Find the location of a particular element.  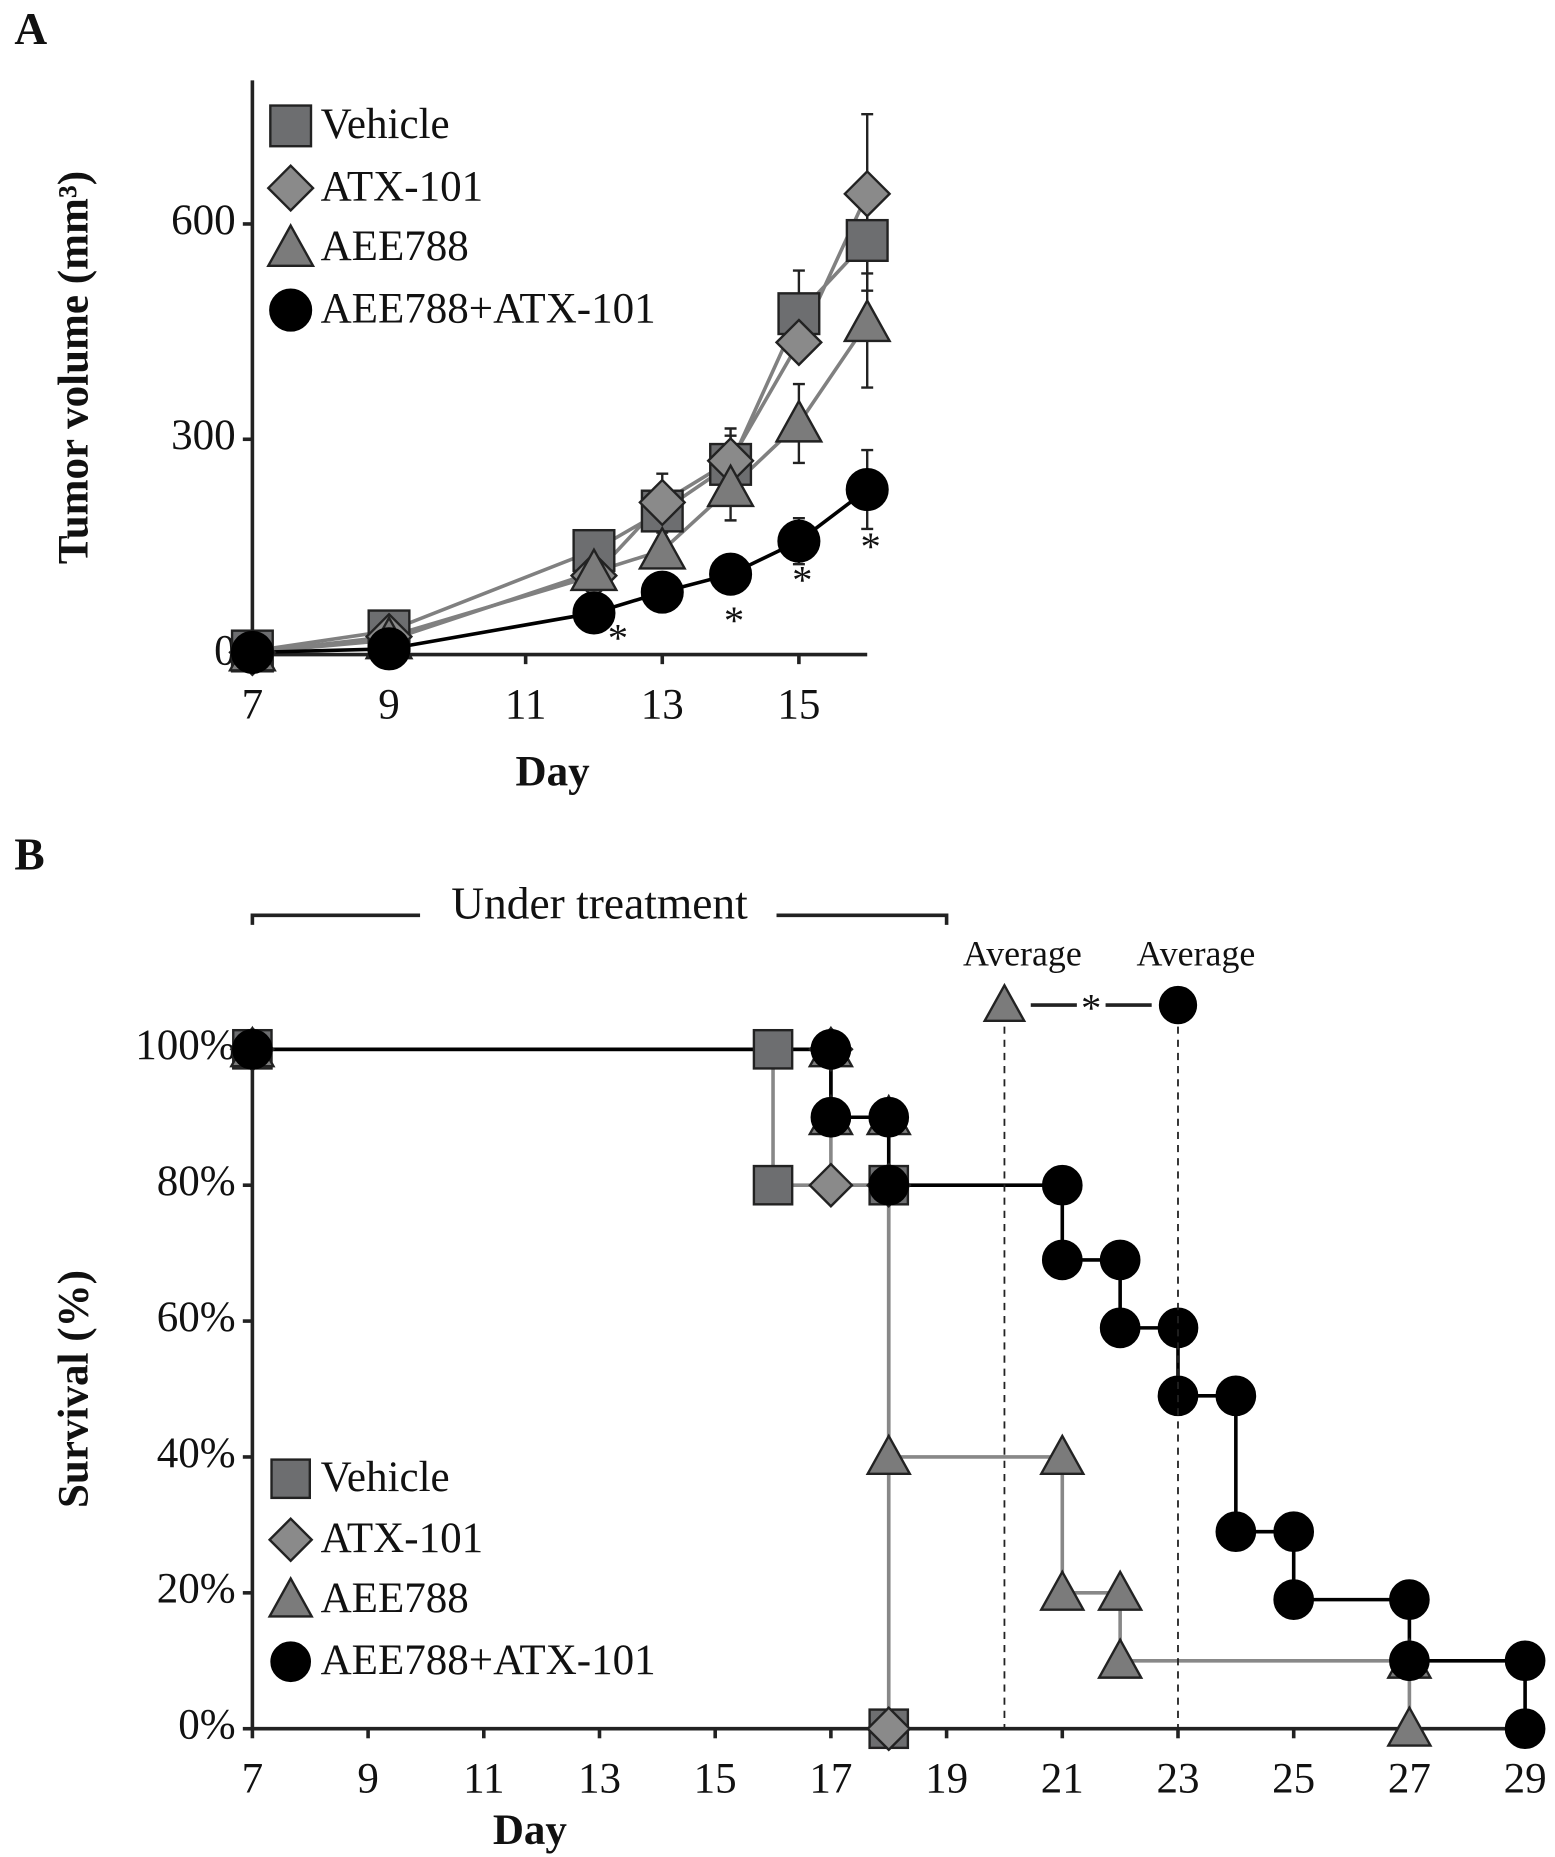

x-tick-label: 25 is located at coordinates (1293, 1778).